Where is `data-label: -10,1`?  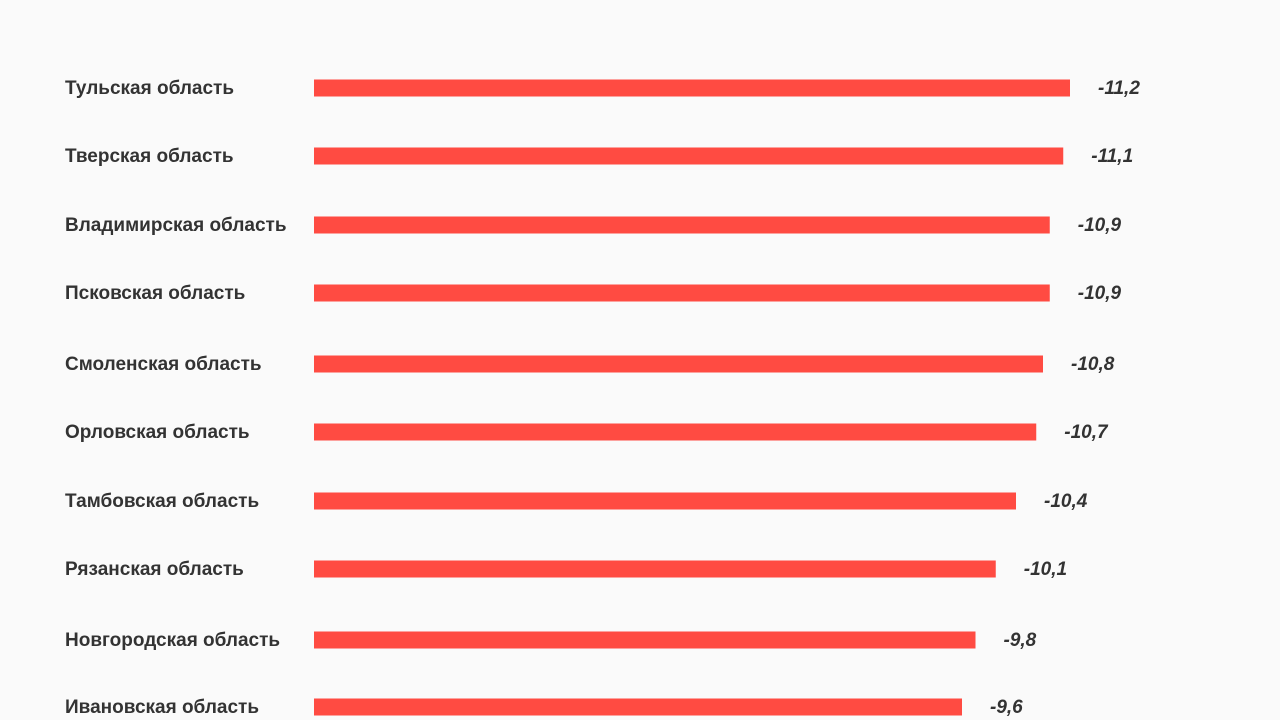
data-label: -10,1 is located at coordinates (1045, 569).